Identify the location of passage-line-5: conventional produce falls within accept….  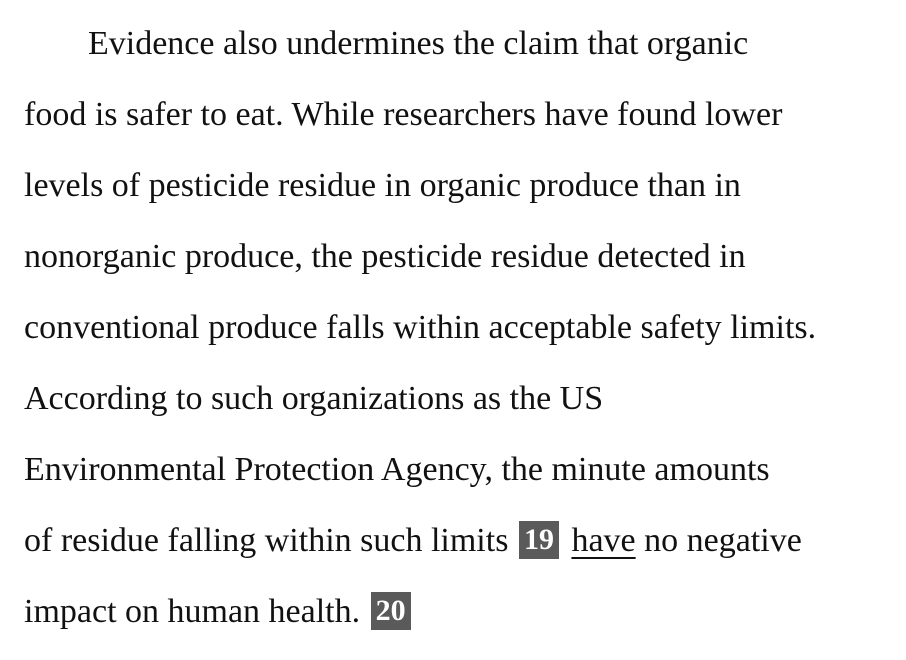
(420, 327).